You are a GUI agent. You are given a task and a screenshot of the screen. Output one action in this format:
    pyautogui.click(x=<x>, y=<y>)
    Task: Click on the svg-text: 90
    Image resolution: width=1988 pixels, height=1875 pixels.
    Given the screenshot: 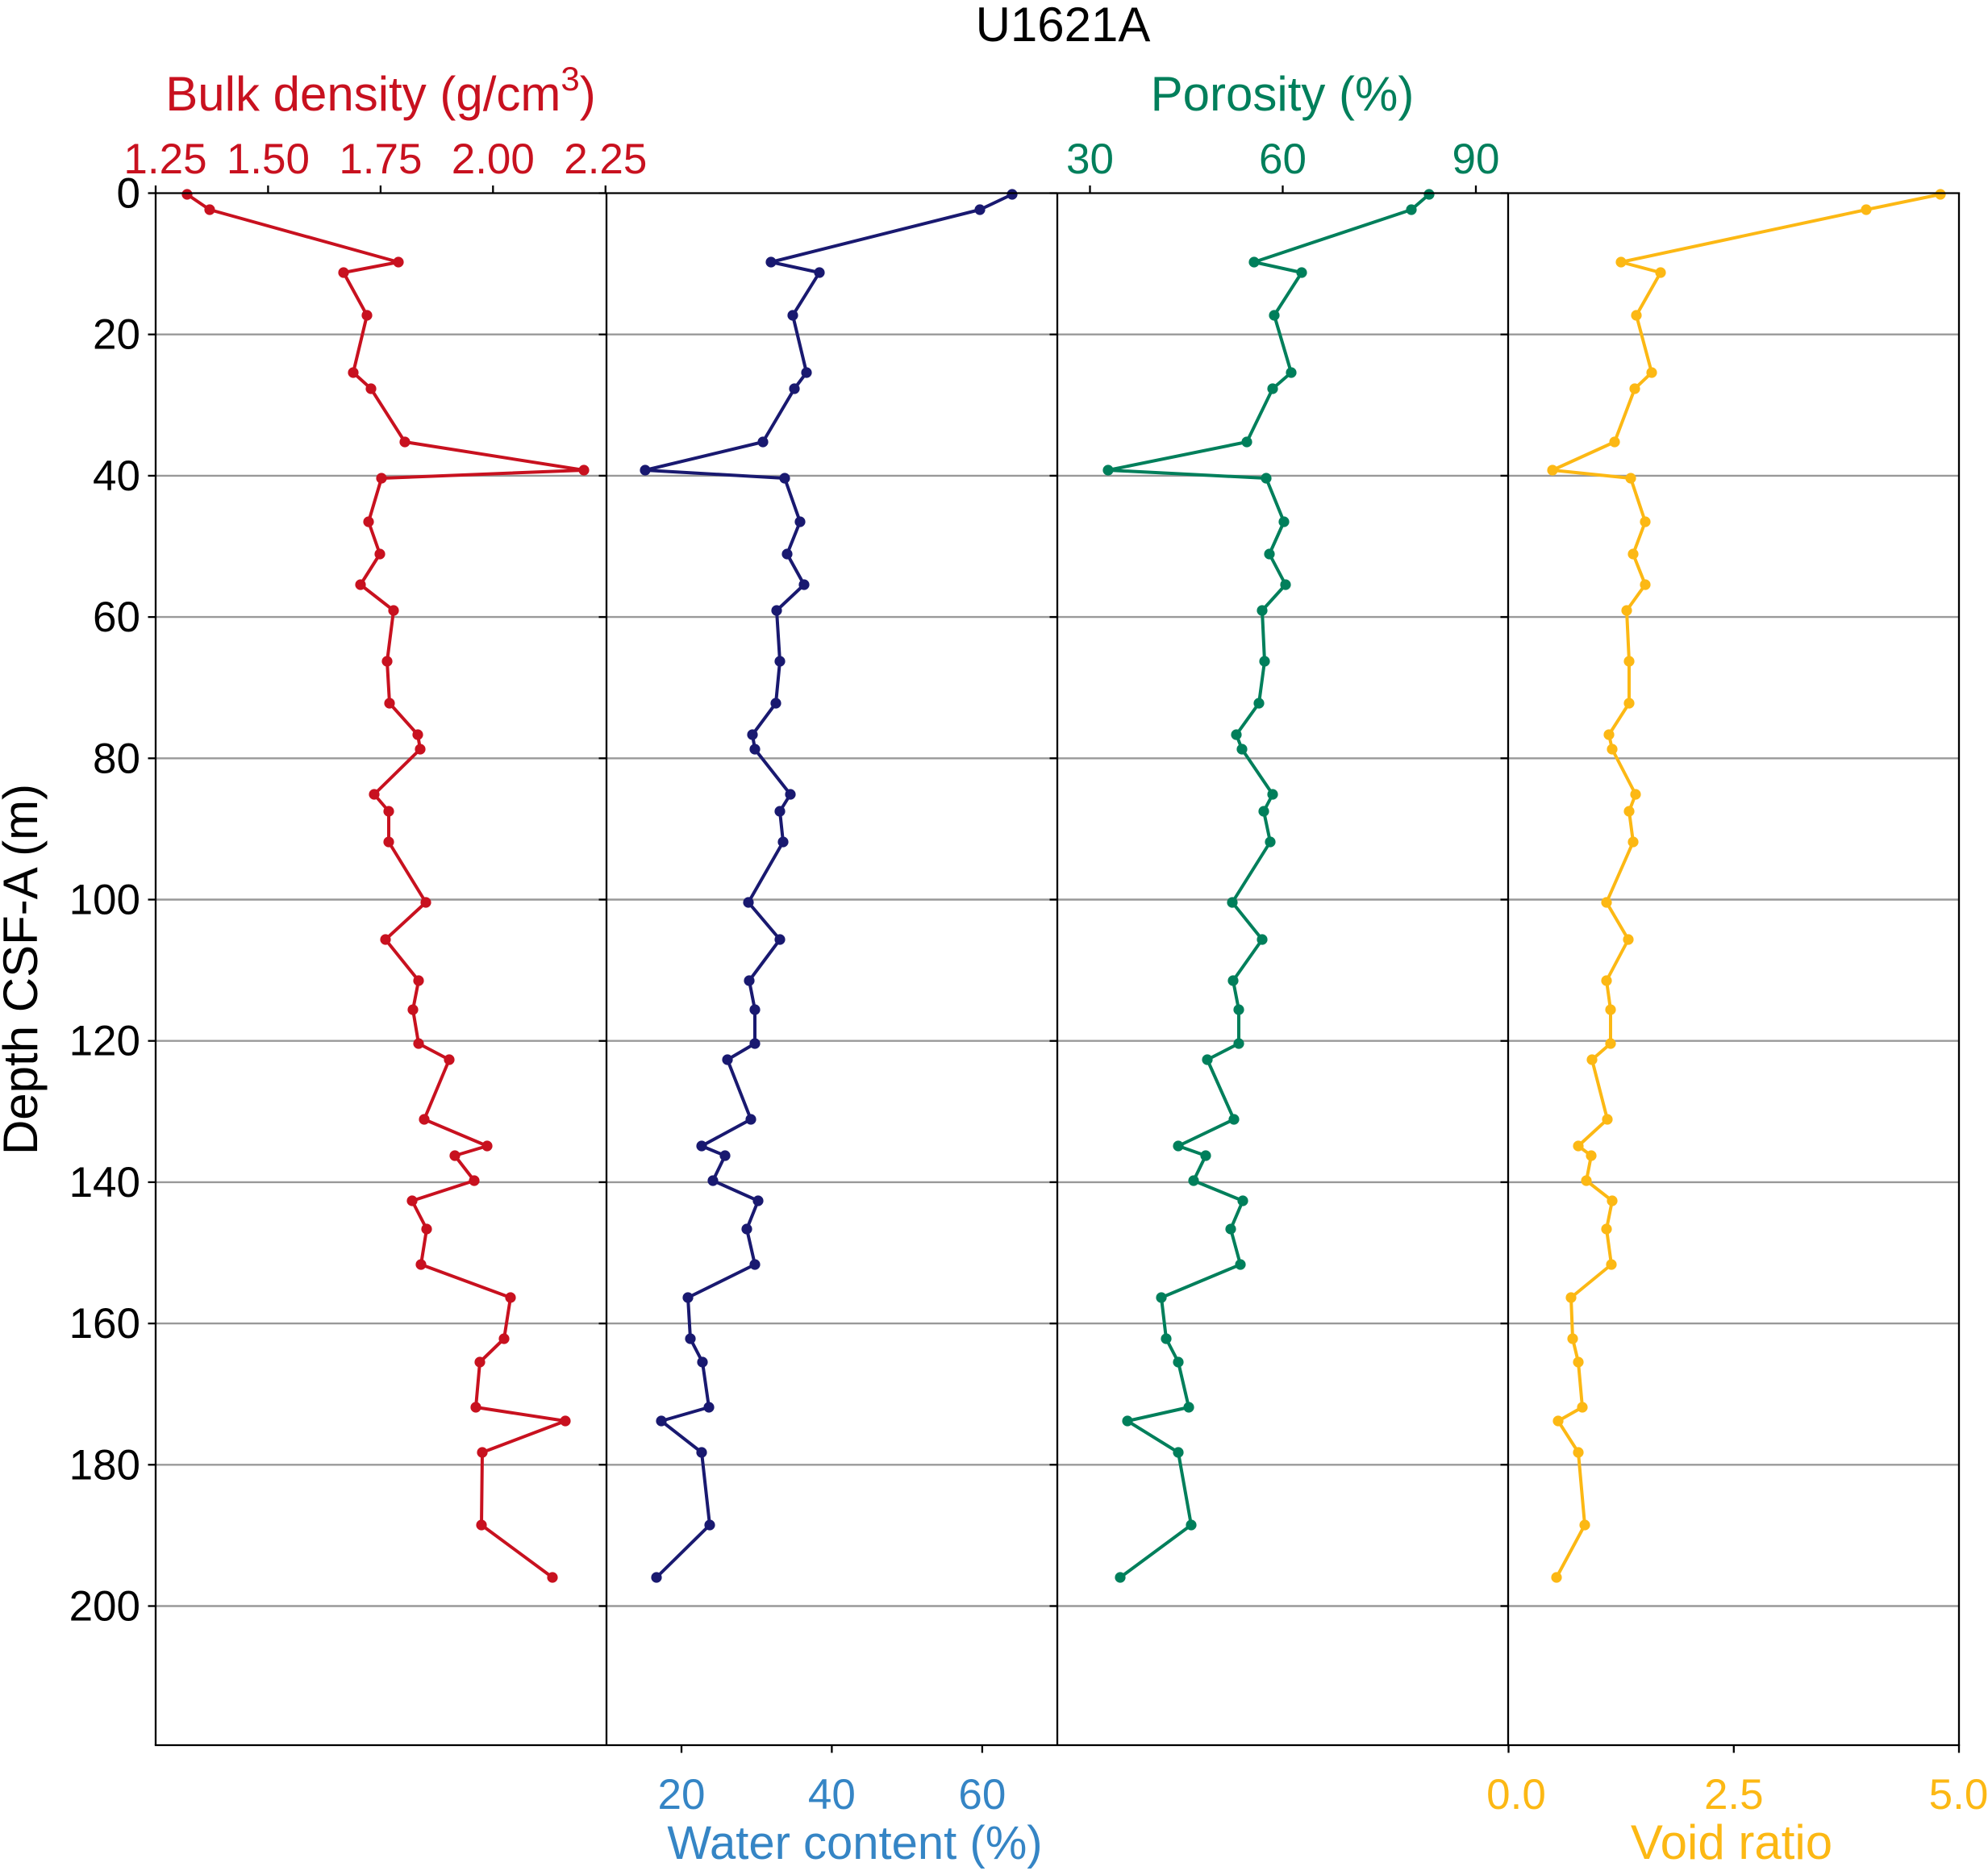 What is the action you would take?
    pyautogui.click(x=1476, y=159)
    